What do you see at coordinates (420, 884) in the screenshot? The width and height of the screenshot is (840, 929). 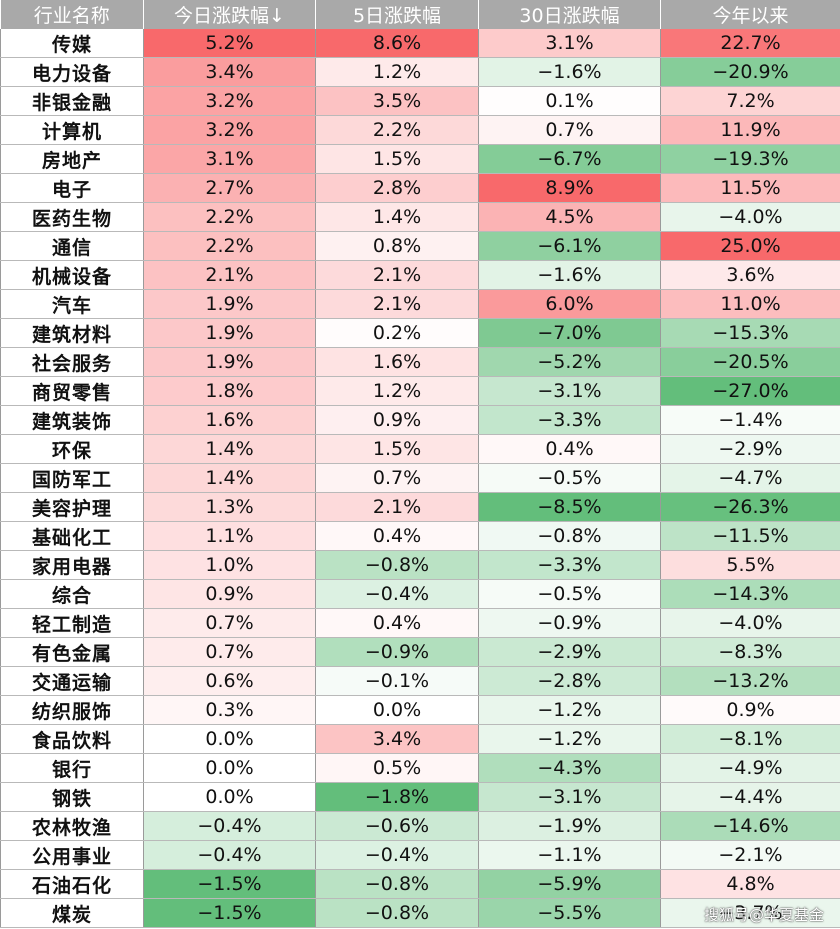 I see `table-row: 石油石化 −1.5% −0.8% −5.9% 4.8%` at bounding box center [420, 884].